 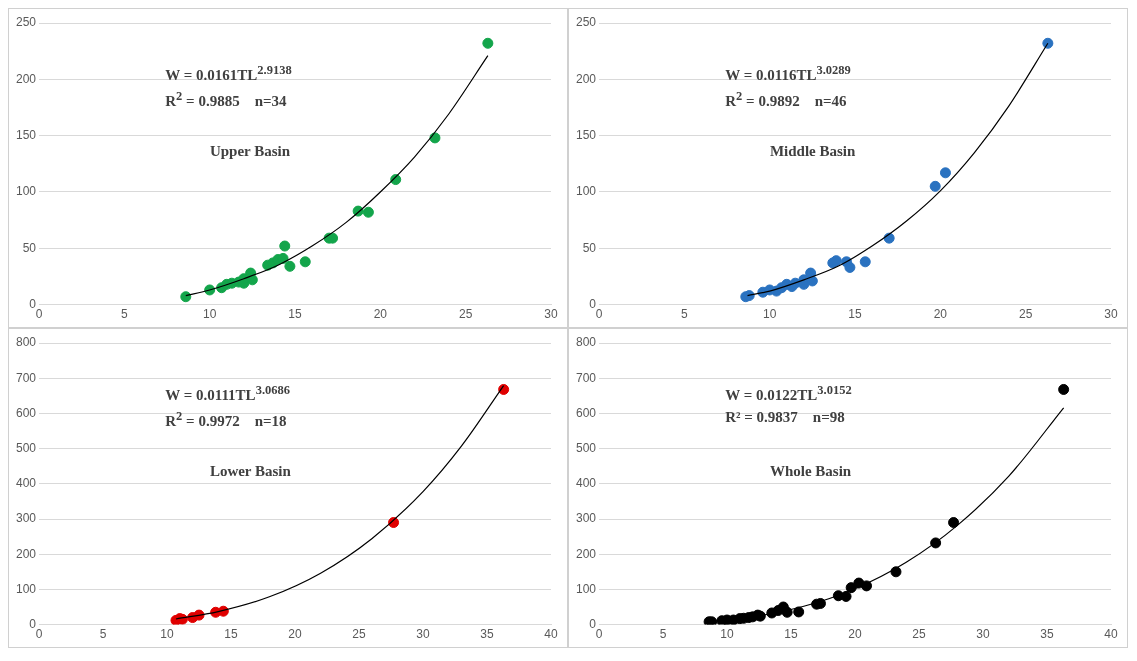 I want to click on annotation: R² = 0.9837 n=98, so click(x=785, y=417).